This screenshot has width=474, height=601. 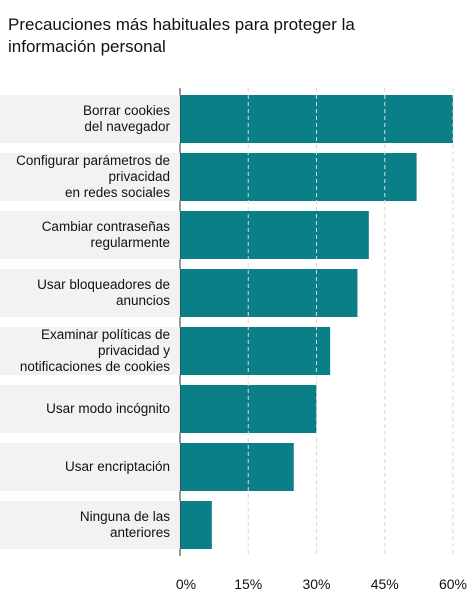 What do you see at coordinates (108, 408) in the screenshot?
I see `category-label: Usar modo incógnito` at bounding box center [108, 408].